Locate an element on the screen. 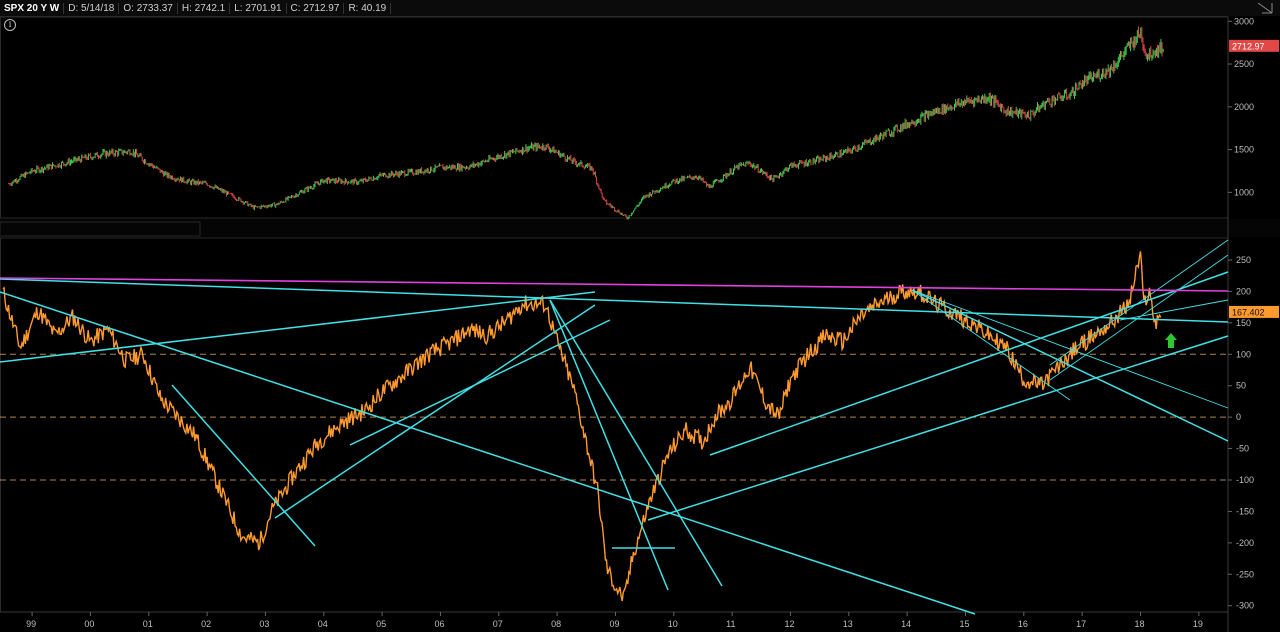 The image size is (1280, 632). x-tick-label: 06 is located at coordinates (439, 624).